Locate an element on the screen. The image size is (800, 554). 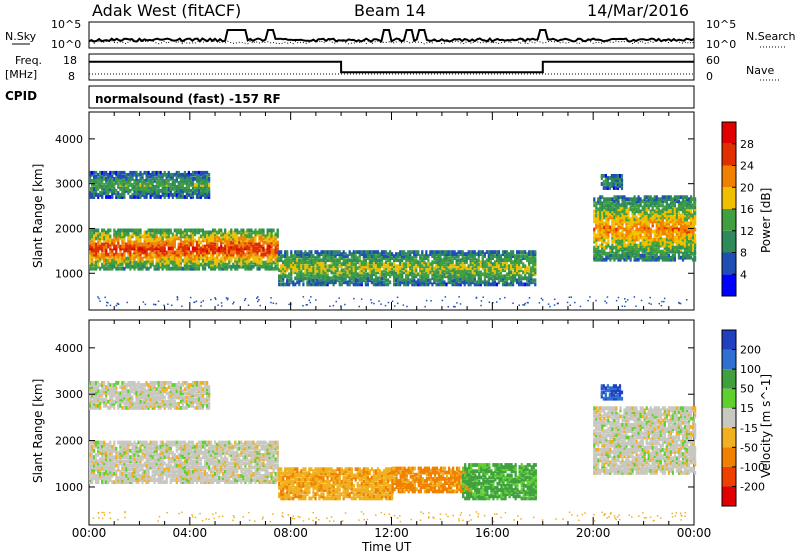
nsearch-label: N.Search is located at coordinates (771, 36).